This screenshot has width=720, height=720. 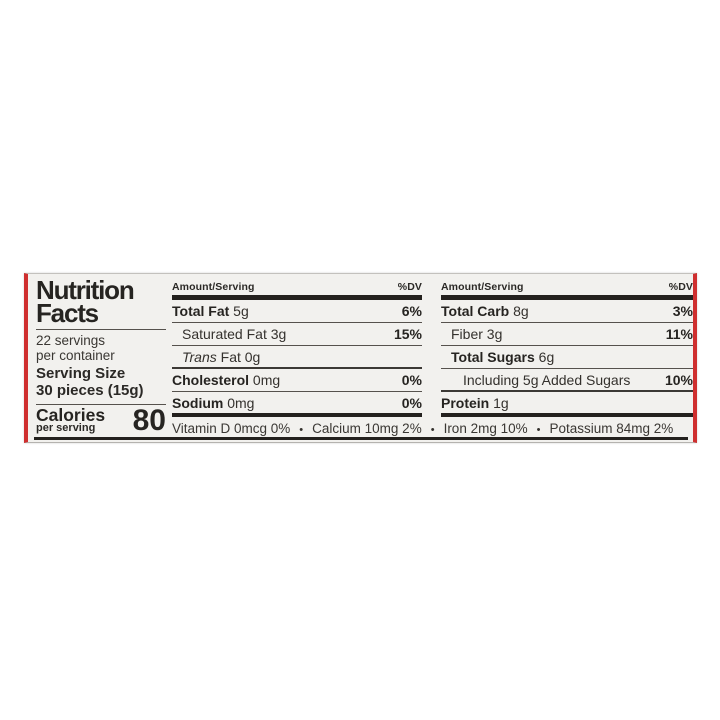 What do you see at coordinates (297, 404) in the screenshot?
I see `nutrient-row: Sodium 0mg 0%` at bounding box center [297, 404].